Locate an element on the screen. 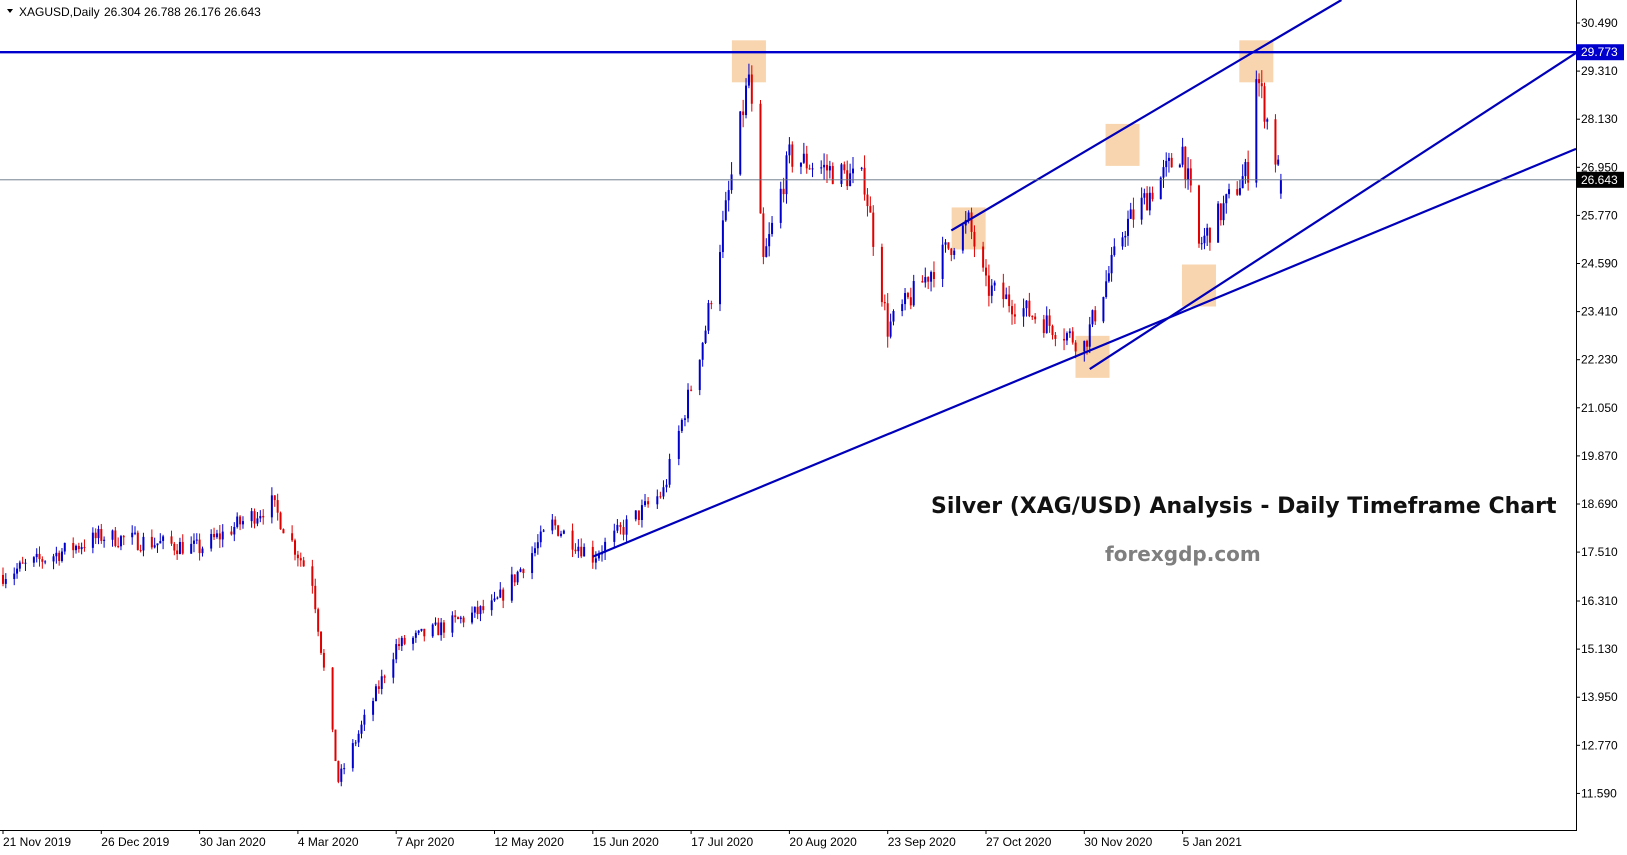 Image resolution: width=1627 pixels, height=855 pixels. y-tick-label: 15.130 is located at coordinates (1599, 649).